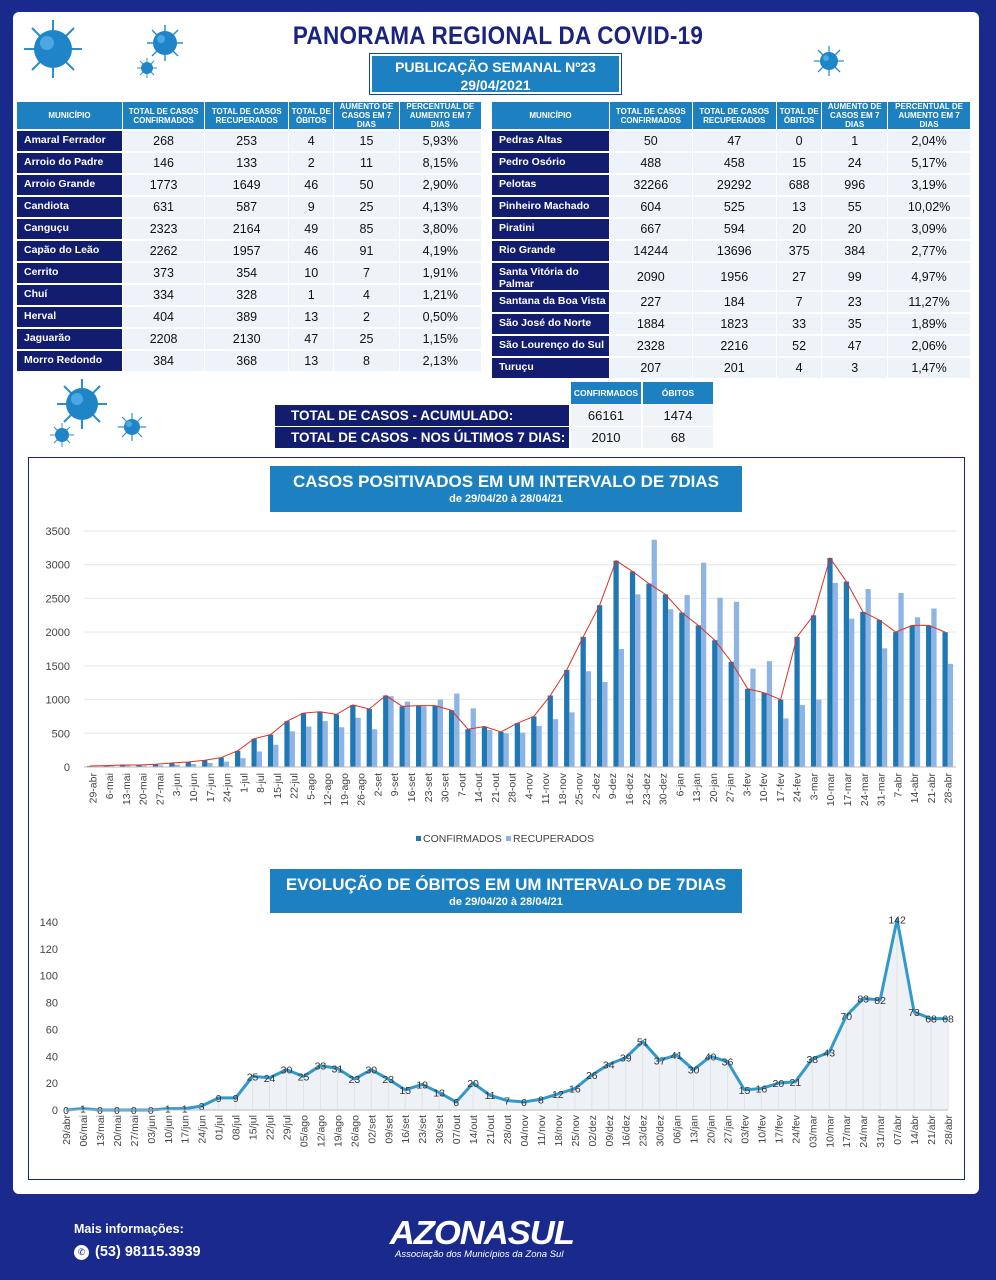  Describe the element at coordinates (372, 1129) in the screenshot. I see `x-tick-label: 02/set` at that location.